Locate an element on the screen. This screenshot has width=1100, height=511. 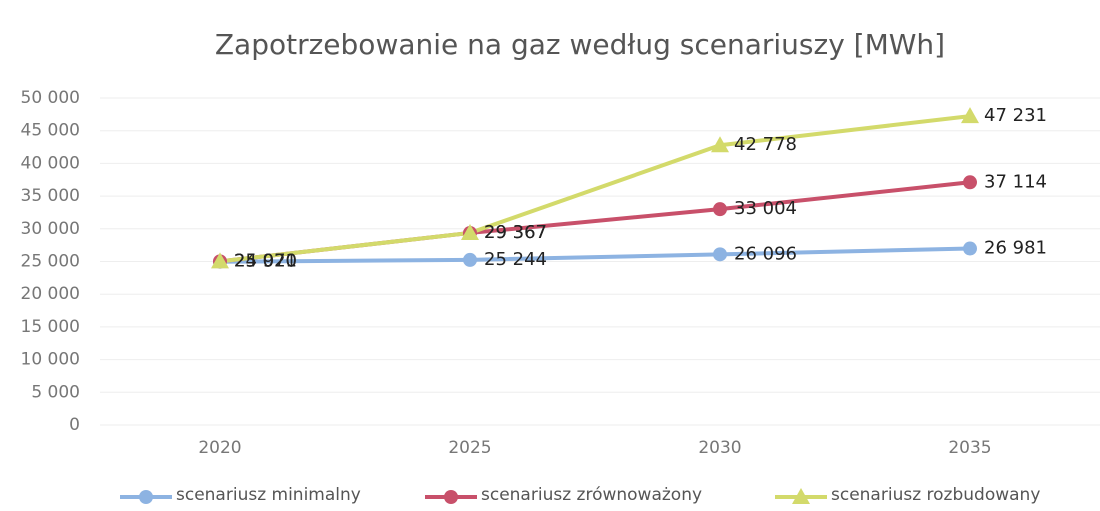
y-tick-label: 15 000 is located at coordinates (50, 327).